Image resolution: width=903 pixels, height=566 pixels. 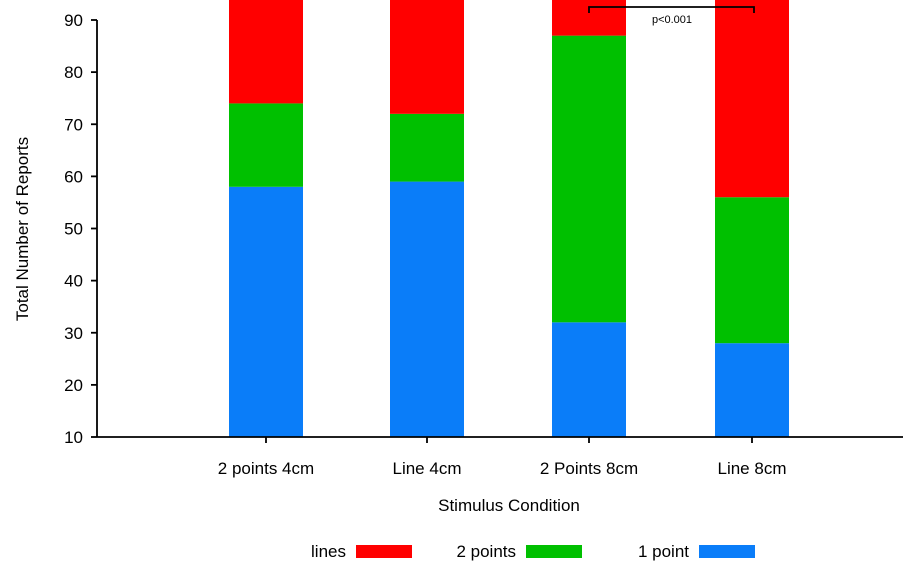 I want to click on y-ticks-group: 10 20 30 40 50 60 70 80 90, so click(x=80, y=229).